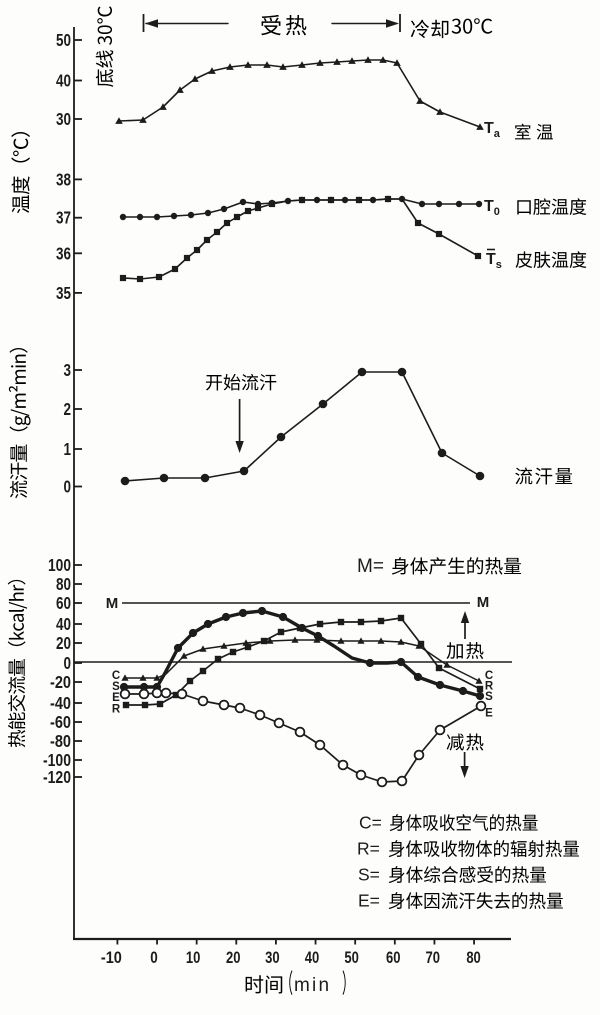 The height and width of the screenshot is (1015, 600). What do you see at coordinates (63, 179) in the screenshot?
I see `svg-text: 38` at bounding box center [63, 179].